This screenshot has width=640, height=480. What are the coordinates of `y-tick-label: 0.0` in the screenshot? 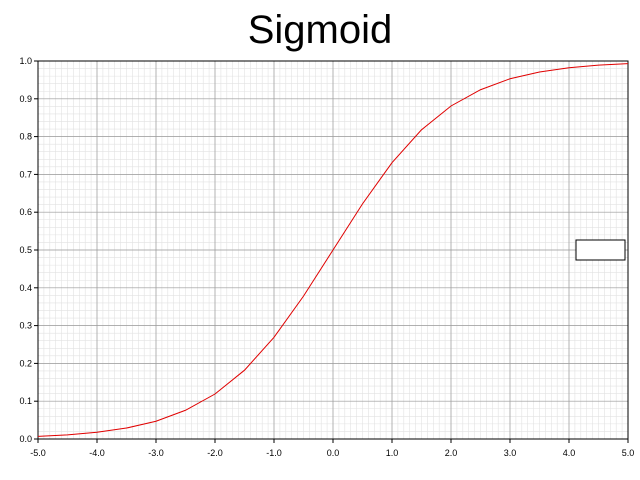 It's located at (25, 439).